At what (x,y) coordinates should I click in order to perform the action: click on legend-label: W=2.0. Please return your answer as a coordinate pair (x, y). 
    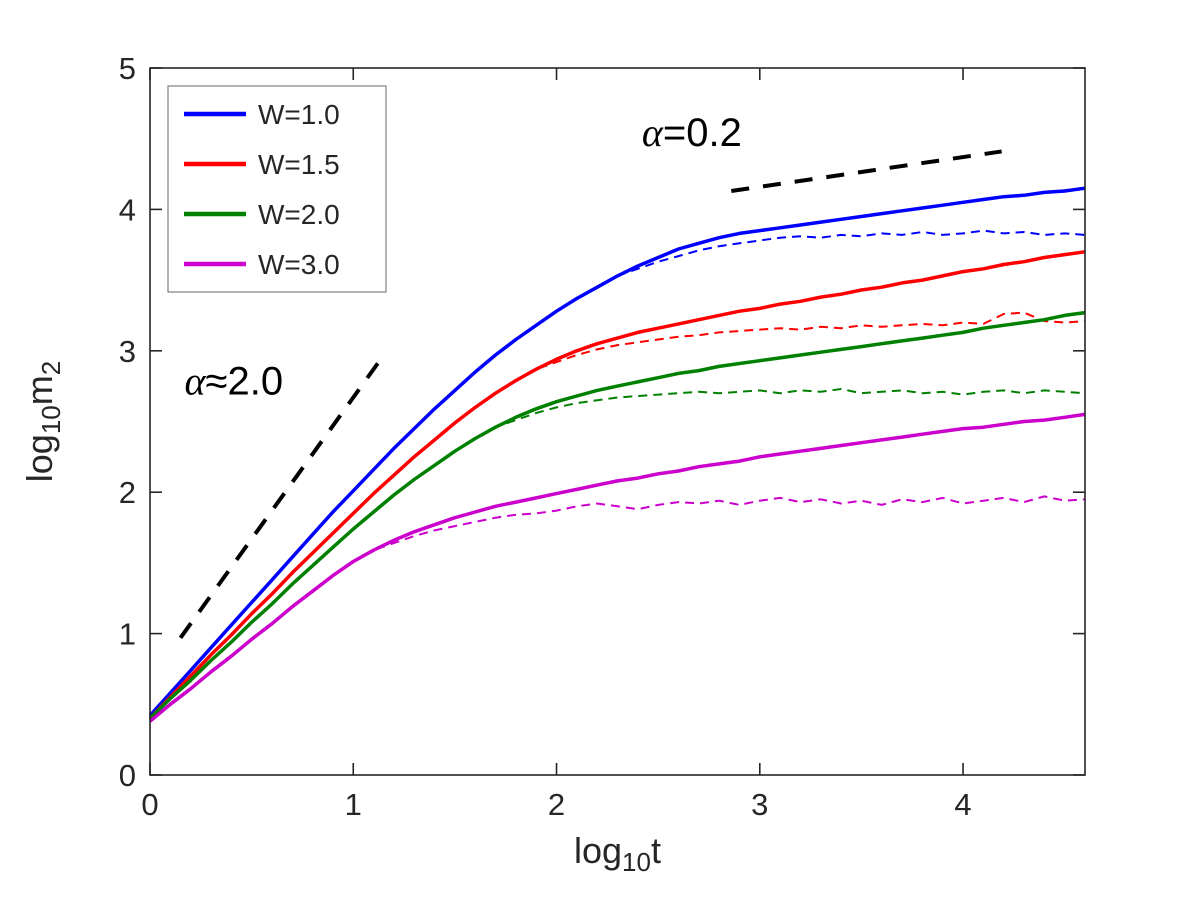
    Looking at the image, I should click on (299, 214).